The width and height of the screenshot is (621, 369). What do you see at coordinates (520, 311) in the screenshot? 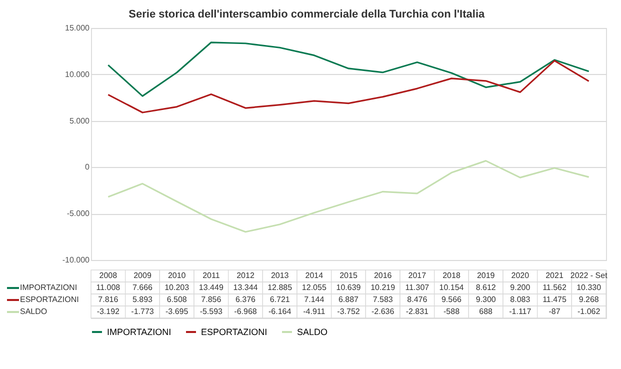
I see `data-label: -1.117` at bounding box center [520, 311].